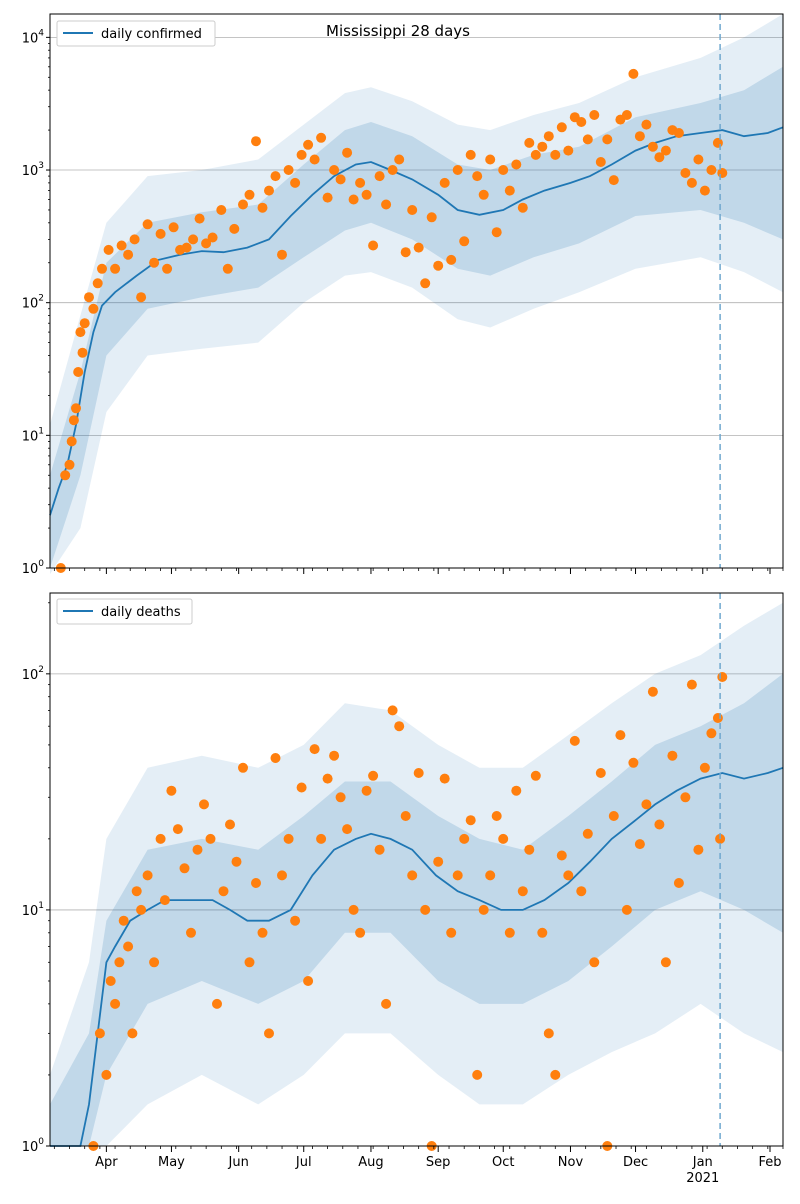 This screenshot has height=1204, width=800. Describe the element at coordinates (33, 303) in the screenshot. I see `confirmed-y-tick-label: 102` at that location.